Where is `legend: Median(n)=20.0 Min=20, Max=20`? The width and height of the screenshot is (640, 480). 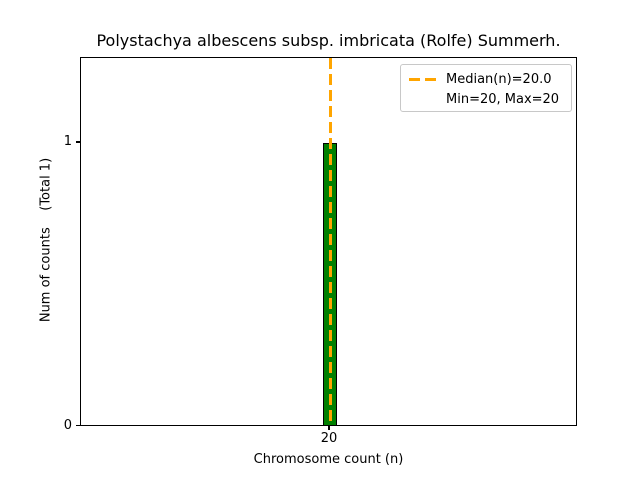
legend: Median(n)=20.0 Min=20, Max=20 is located at coordinates (486, 88).